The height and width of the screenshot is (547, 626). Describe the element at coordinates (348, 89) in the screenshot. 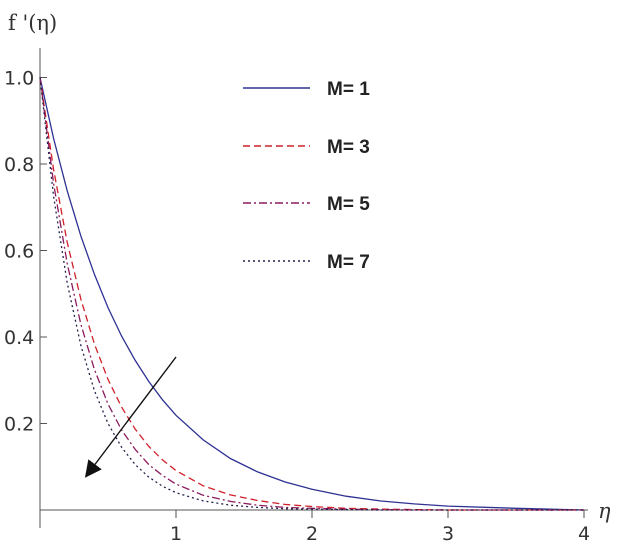

I see `legend-label: M= 1` at that location.